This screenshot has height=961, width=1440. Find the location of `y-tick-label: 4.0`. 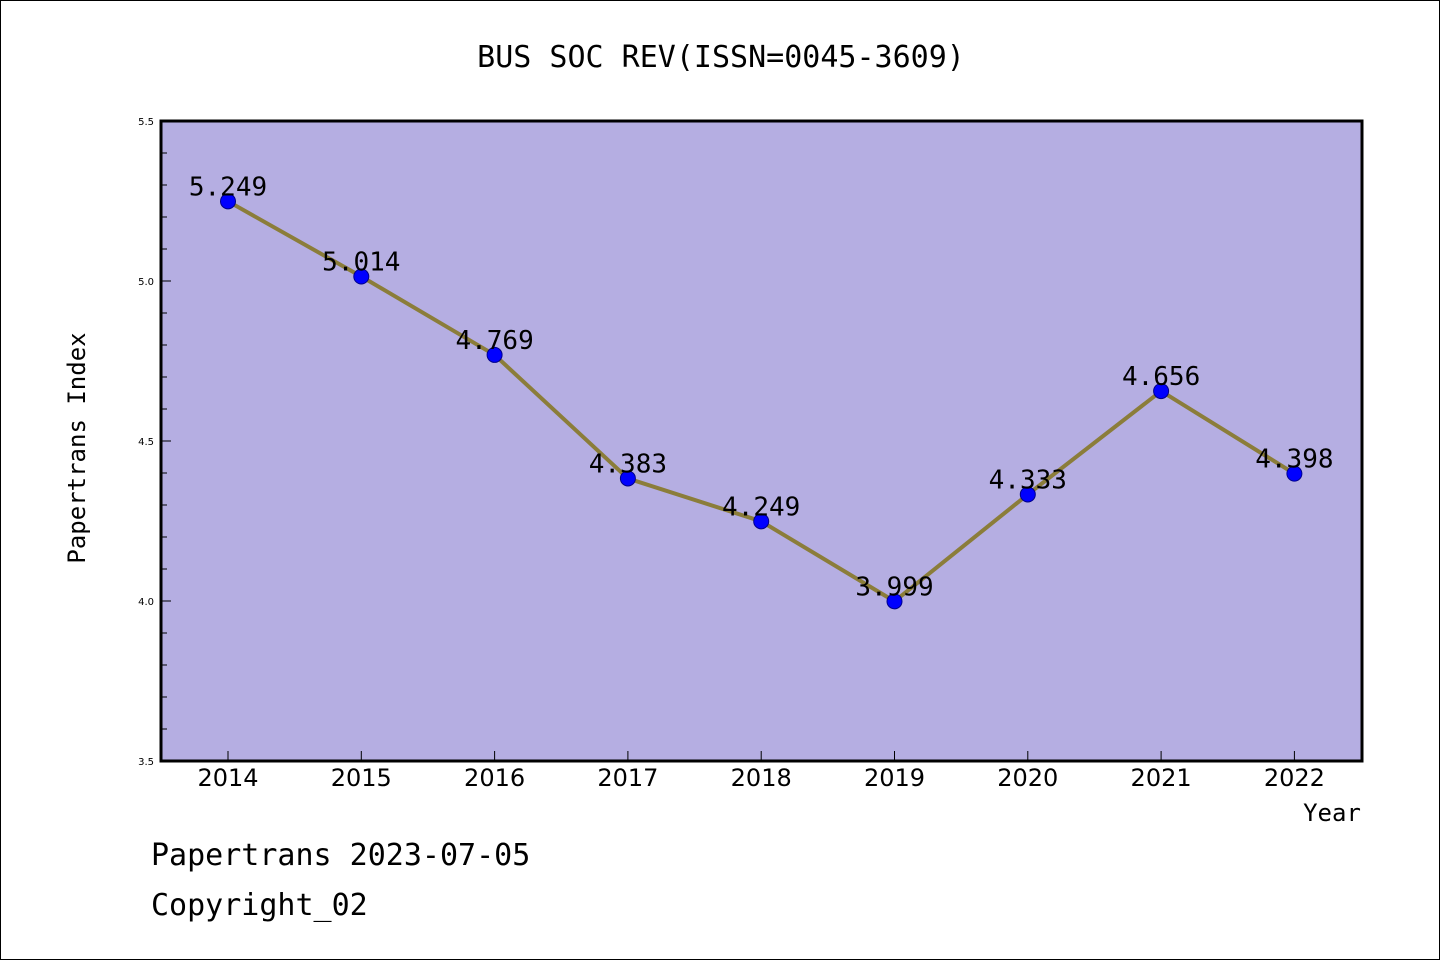

y-tick-label: 4.0 is located at coordinates (146, 602).